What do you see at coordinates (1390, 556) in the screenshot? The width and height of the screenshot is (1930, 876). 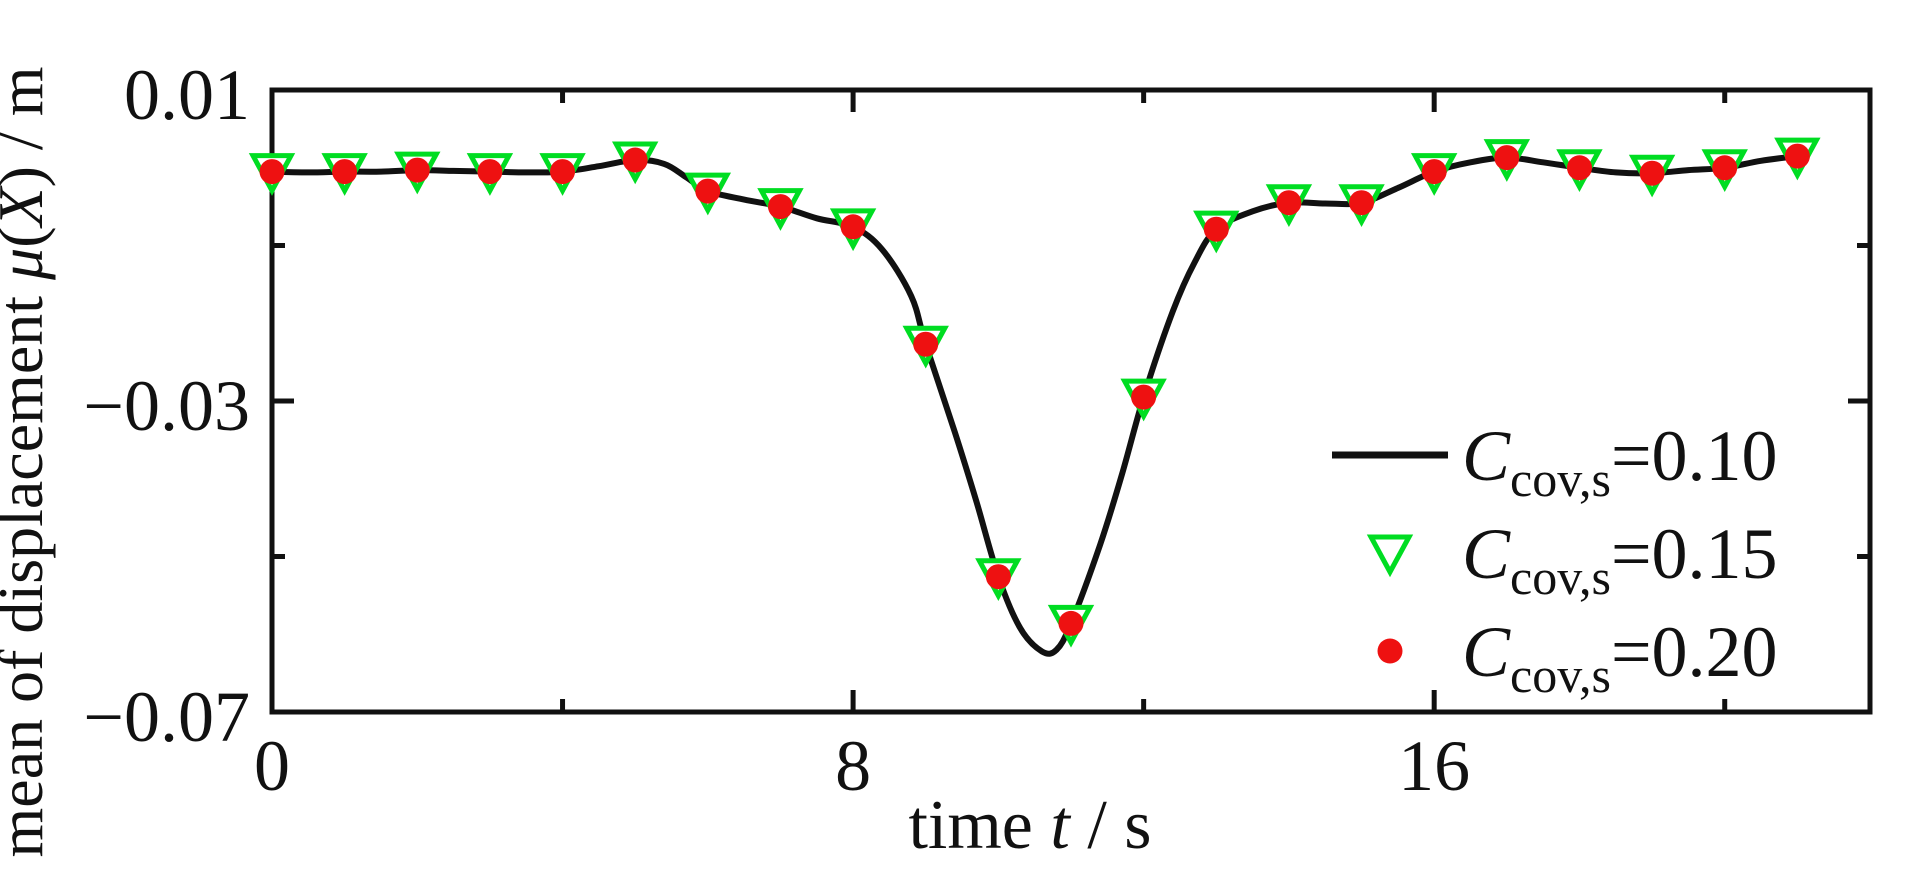 I see `triangle-down-marker` at bounding box center [1390, 556].